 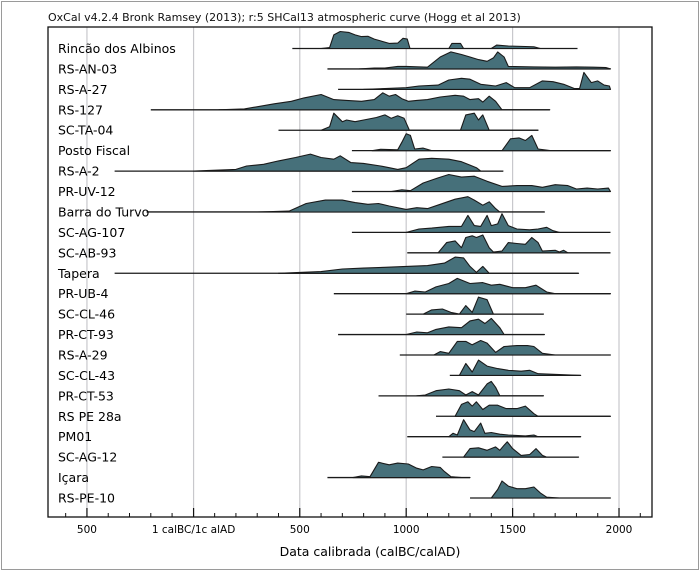 What do you see at coordinates (512, 530) in the screenshot?
I see `x-tick-label: 1500` at bounding box center [512, 530].